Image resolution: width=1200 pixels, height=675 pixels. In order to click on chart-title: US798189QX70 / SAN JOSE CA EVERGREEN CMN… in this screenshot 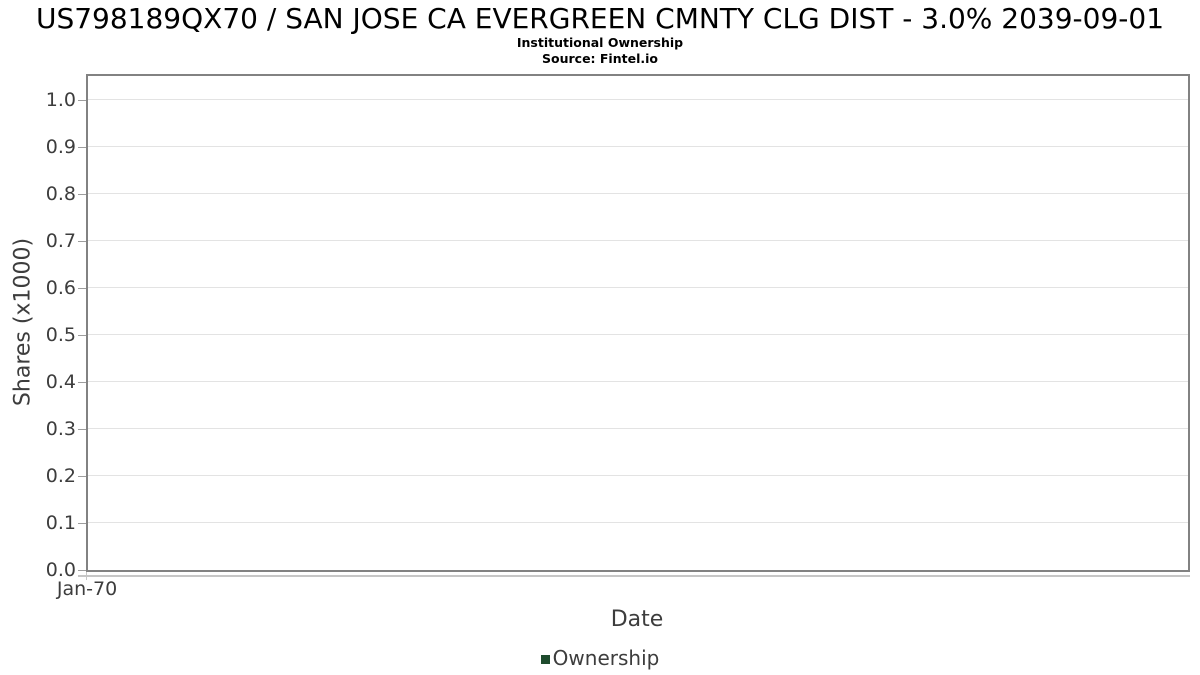, I will do `click(600, 18)`.